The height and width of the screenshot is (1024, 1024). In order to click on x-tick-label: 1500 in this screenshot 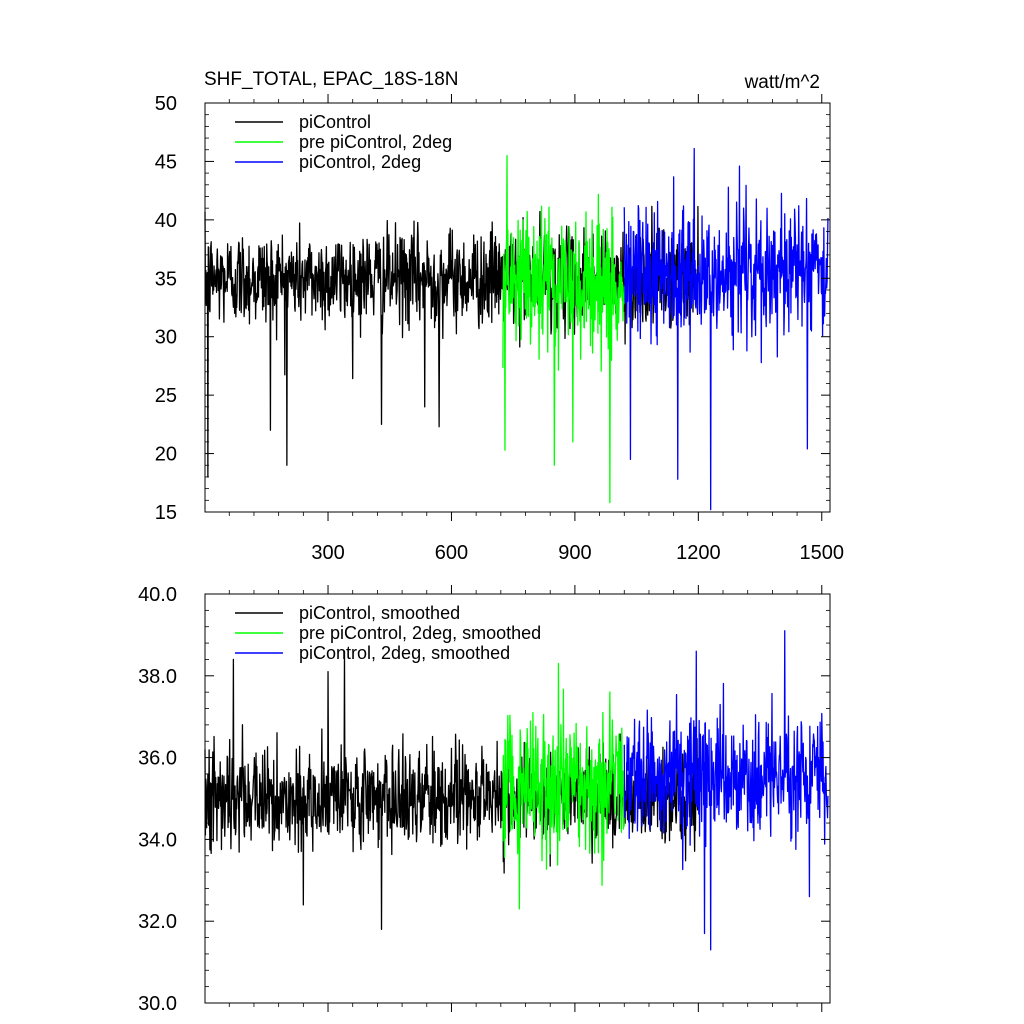, I will do `click(822, 553)`.